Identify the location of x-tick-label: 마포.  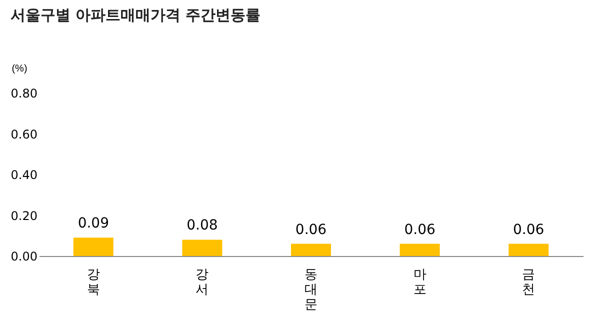
(419, 283).